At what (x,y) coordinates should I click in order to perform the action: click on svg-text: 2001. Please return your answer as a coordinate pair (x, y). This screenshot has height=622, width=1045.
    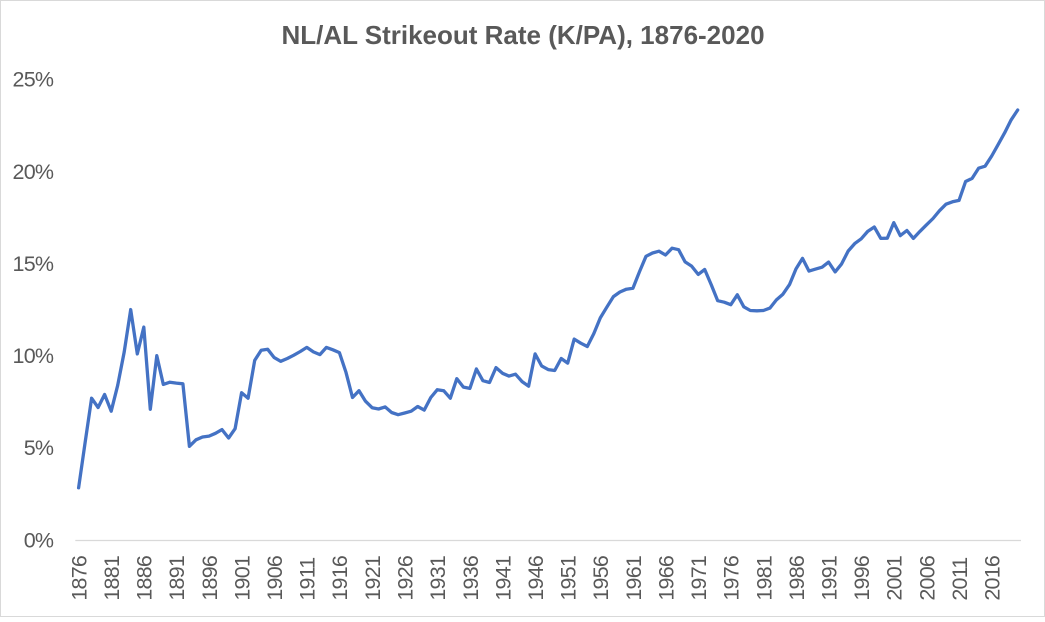
    Looking at the image, I should click on (895, 578).